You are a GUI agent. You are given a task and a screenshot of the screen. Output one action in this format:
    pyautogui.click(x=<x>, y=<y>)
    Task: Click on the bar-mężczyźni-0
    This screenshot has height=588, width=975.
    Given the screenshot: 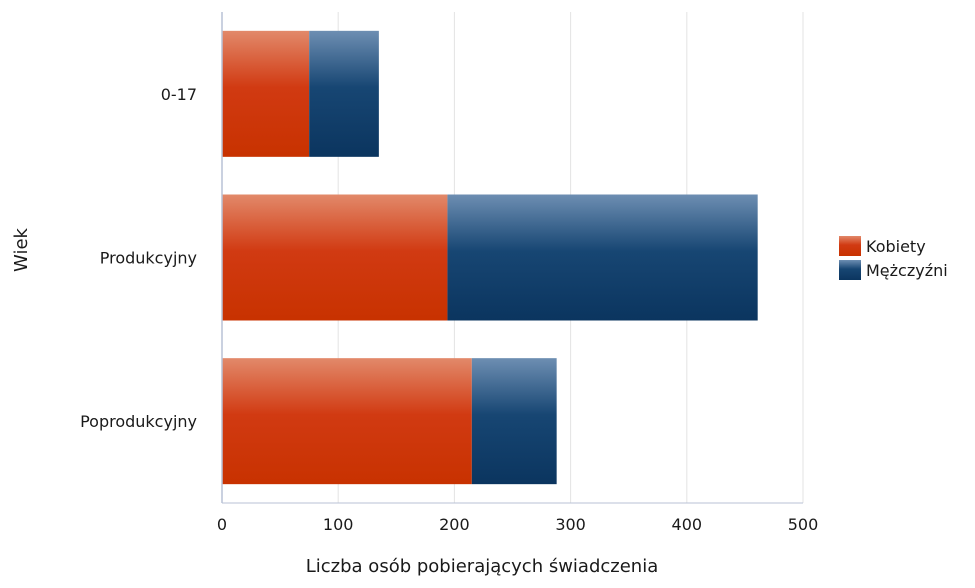 What is the action you would take?
    pyautogui.click(x=344, y=93)
    